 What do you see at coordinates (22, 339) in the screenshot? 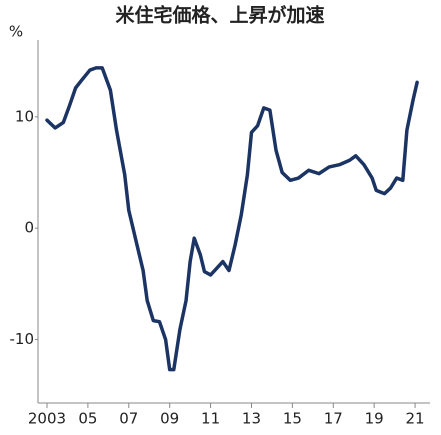
I see `y-tick-label: -10` at bounding box center [22, 339].